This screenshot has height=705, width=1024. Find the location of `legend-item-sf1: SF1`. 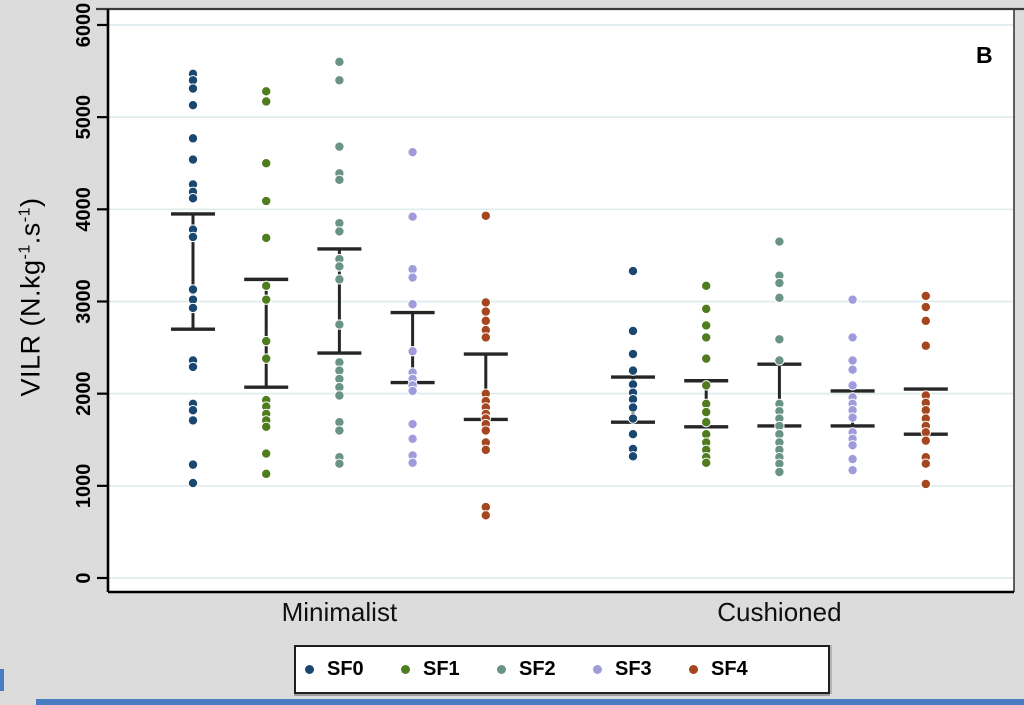

legend-item-sf1: SF1 is located at coordinates (449, 669).